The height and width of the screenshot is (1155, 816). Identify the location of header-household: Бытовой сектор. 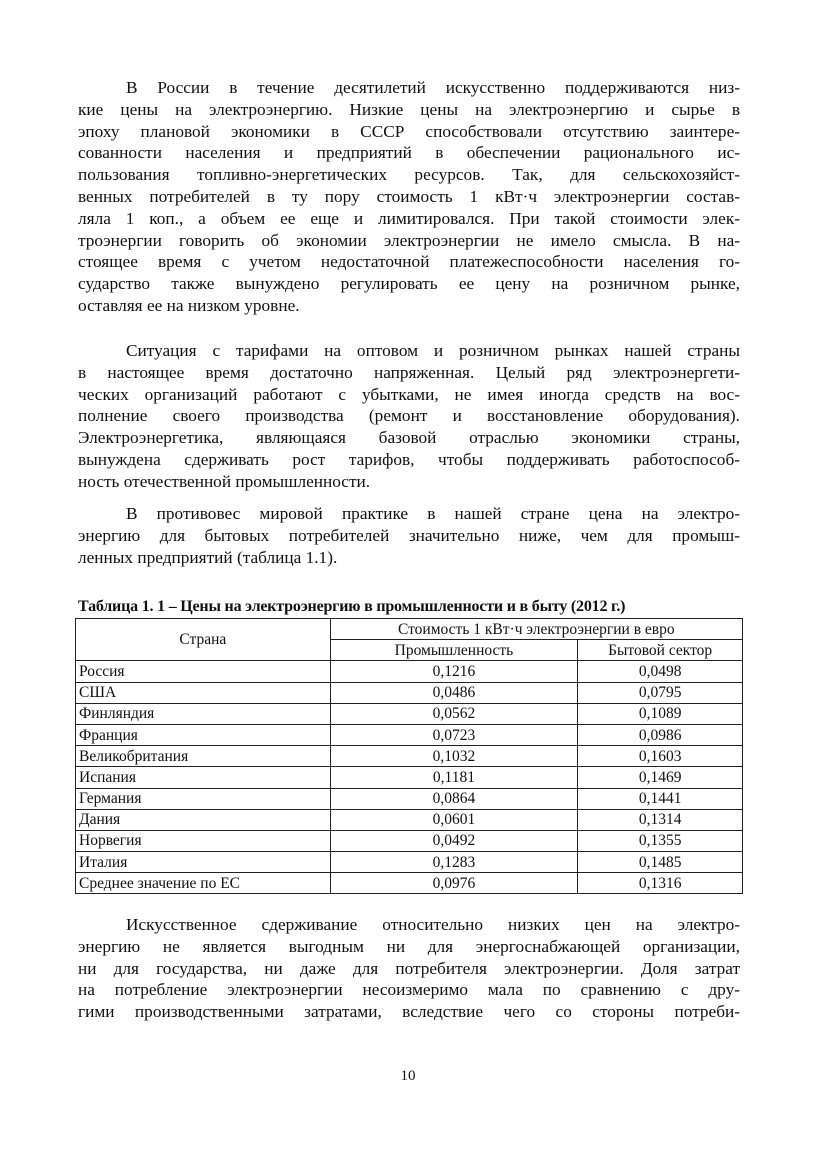
(660, 650).